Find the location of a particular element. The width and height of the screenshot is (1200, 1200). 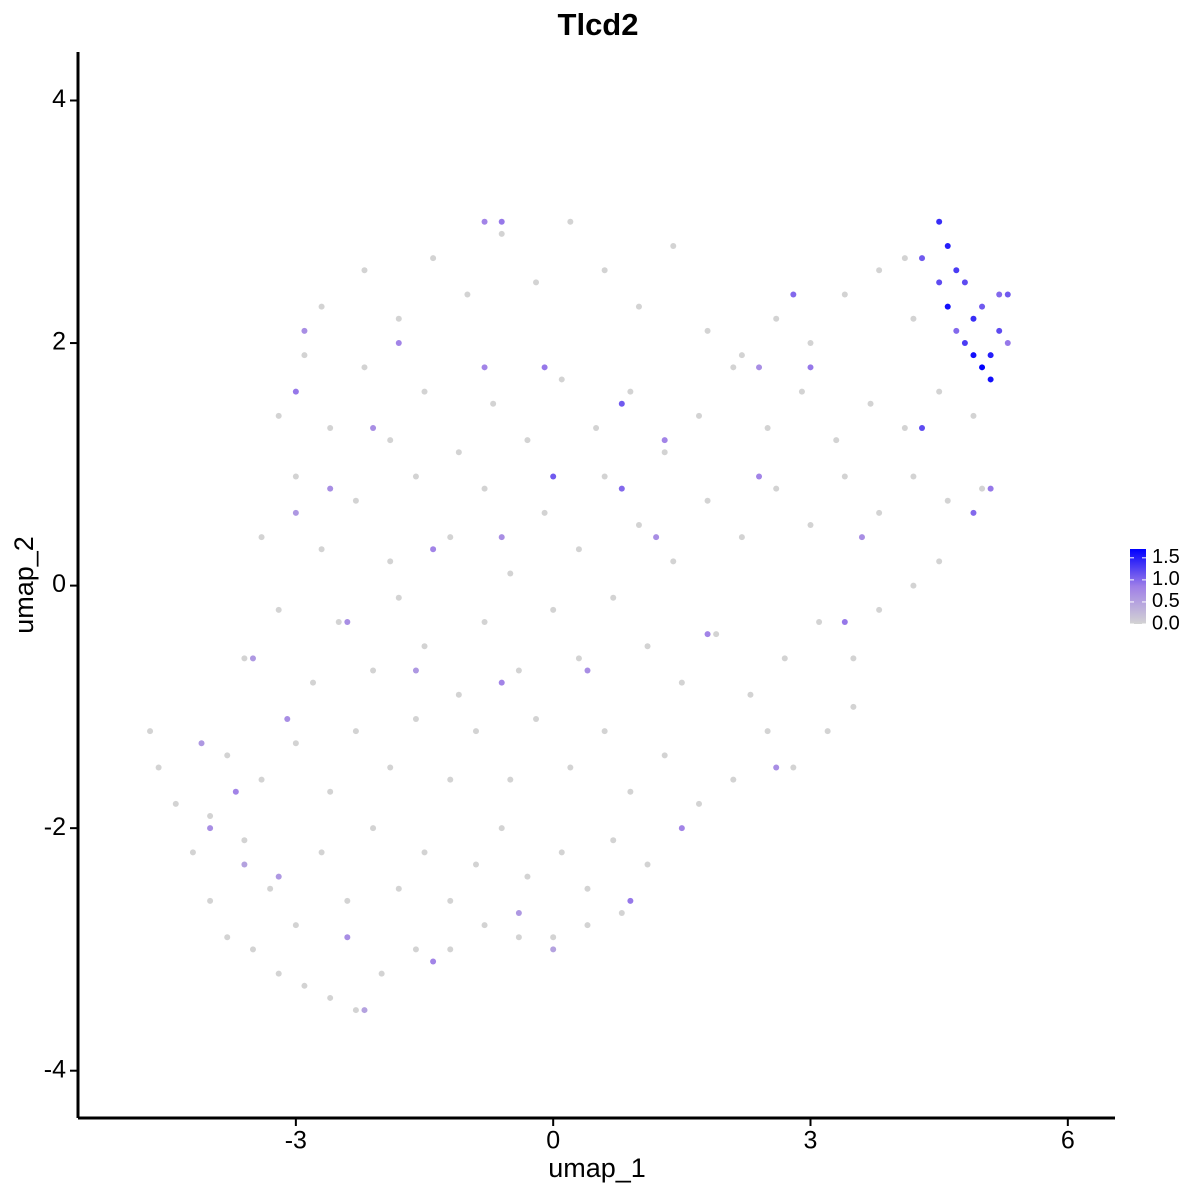

y-axis-label: umap_2 is located at coordinates (24, 585).